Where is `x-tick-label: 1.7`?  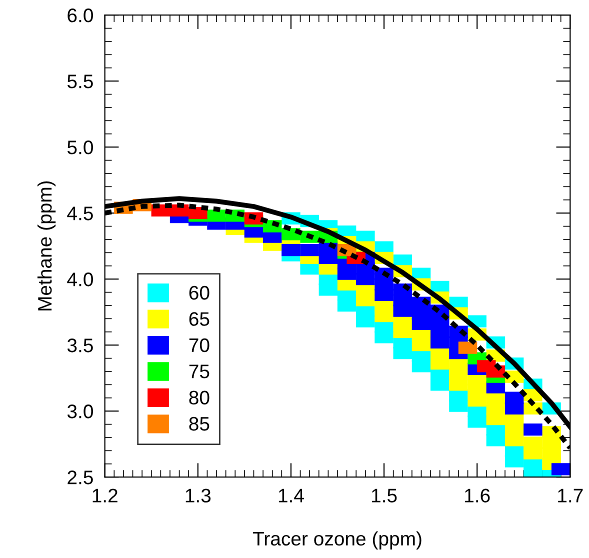 x-tick-label: 1.7 is located at coordinates (570, 495).